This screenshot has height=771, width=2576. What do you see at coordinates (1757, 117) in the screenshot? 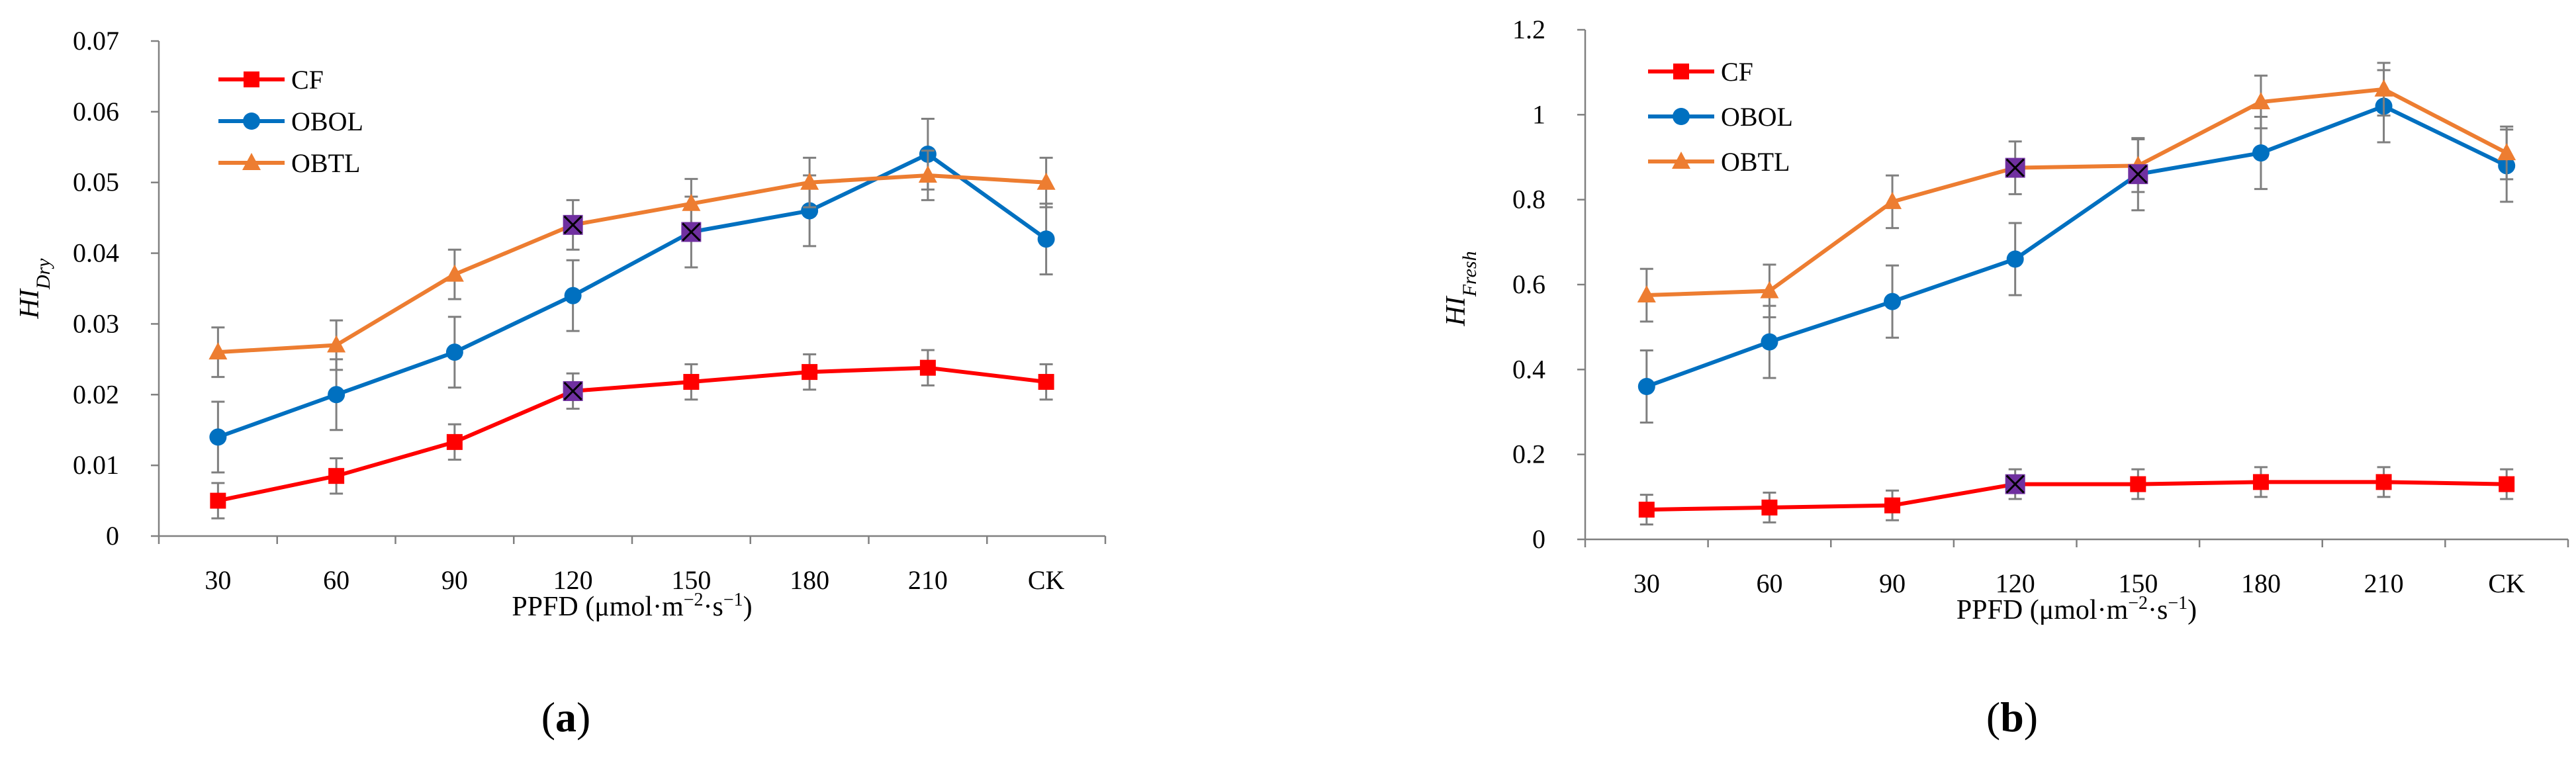
I see `legend-label: OBOL` at bounding box center [1757, 117].